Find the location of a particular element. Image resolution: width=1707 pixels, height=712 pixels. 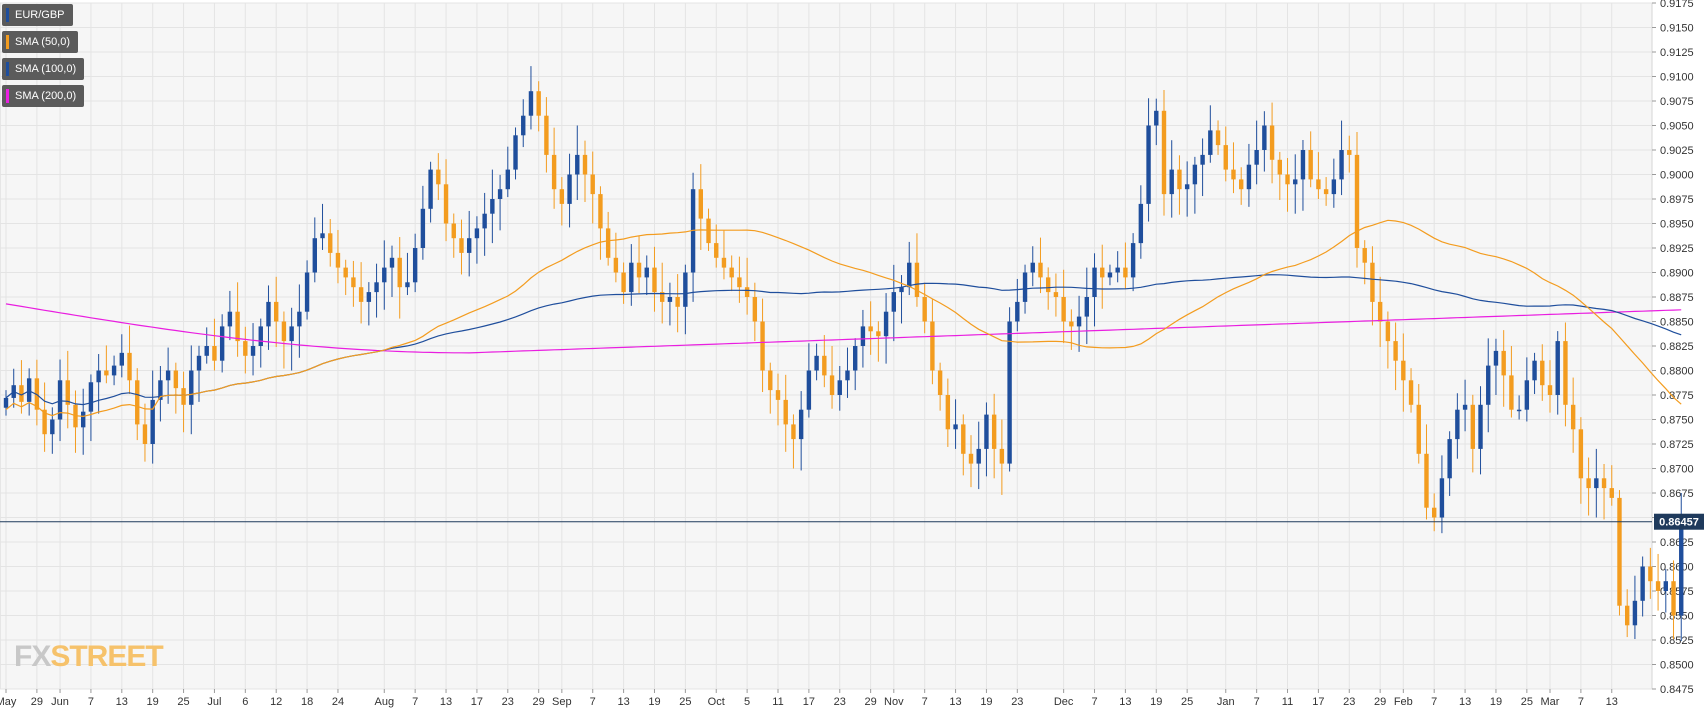

y-tick-label: 0.9100 is located at coordinates (1677, 78).